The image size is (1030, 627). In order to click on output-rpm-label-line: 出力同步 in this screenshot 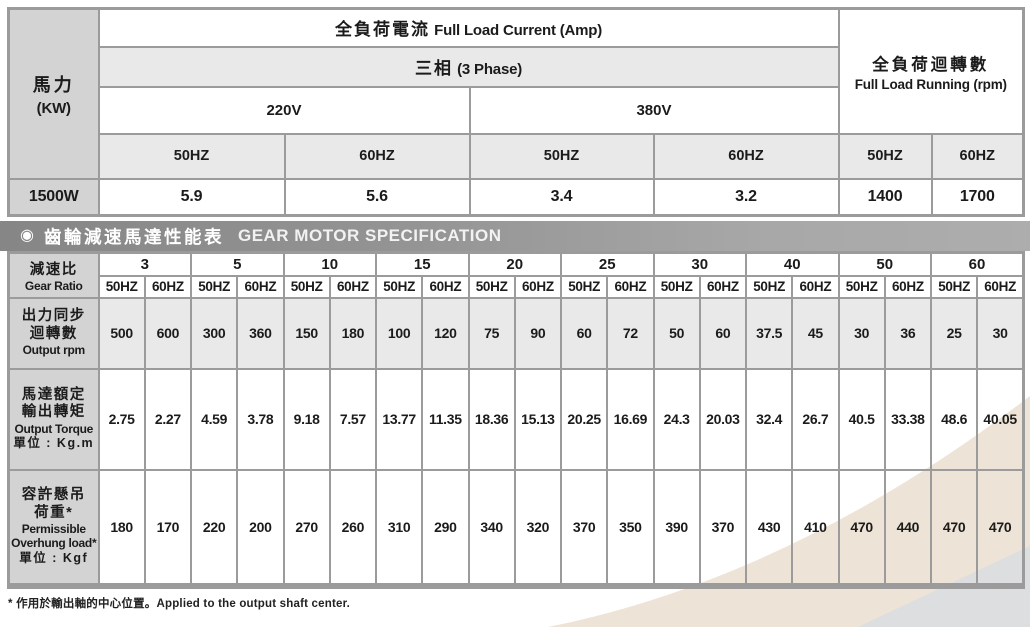, I will do `click(53, 316)`.